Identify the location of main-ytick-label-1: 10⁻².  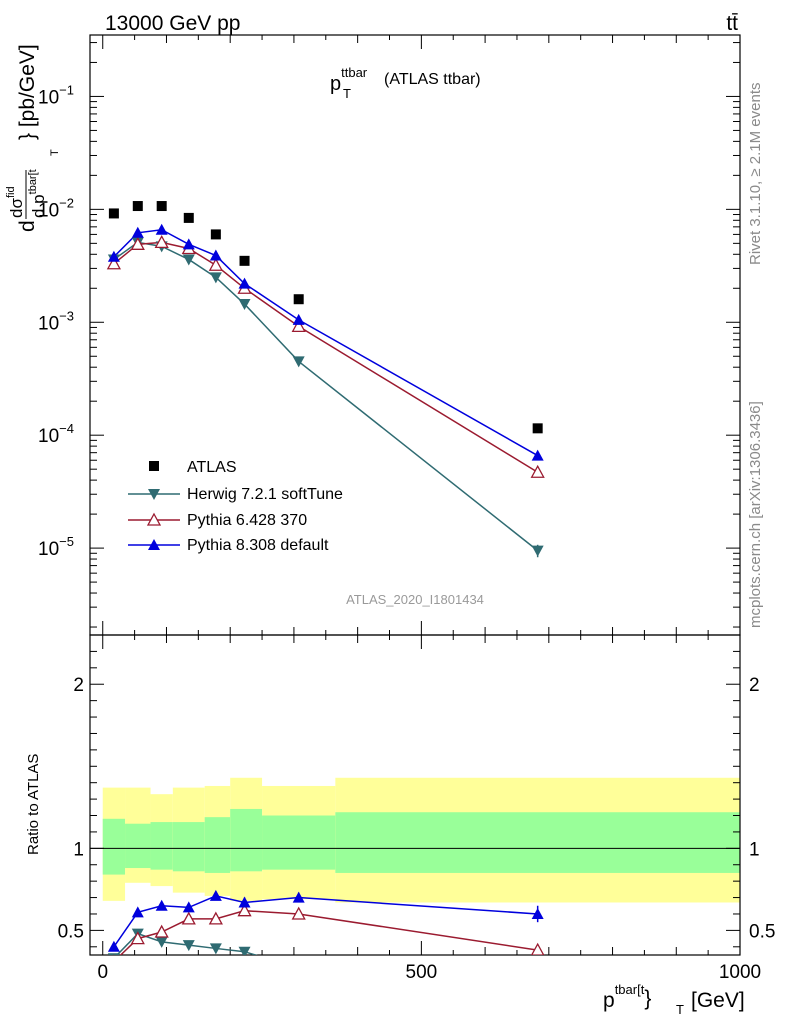
(56, 208).